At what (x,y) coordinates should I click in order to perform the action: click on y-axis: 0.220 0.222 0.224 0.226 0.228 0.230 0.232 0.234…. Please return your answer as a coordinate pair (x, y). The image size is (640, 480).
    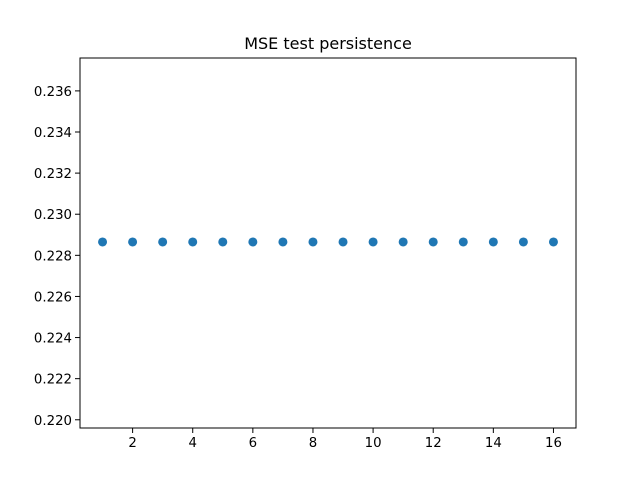
    Looking at the image, I should click on (57, 257).